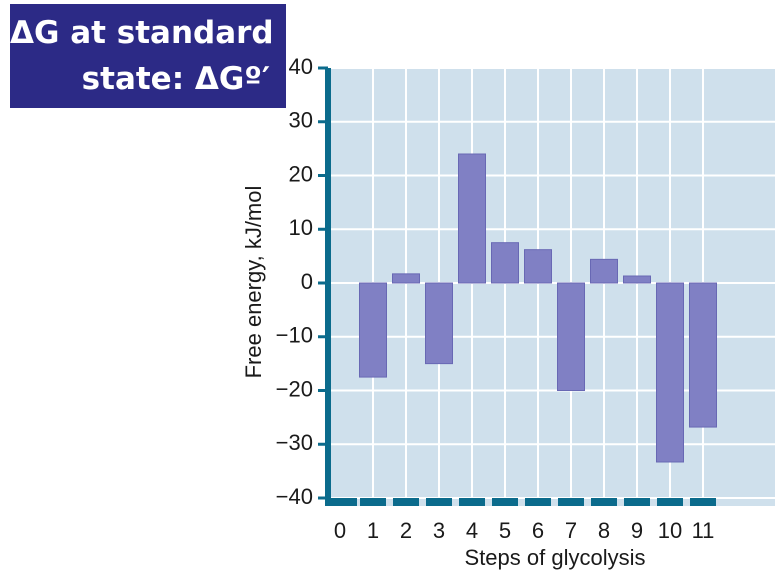  I want to click on x-tick-label: 5, so click(505, 530).